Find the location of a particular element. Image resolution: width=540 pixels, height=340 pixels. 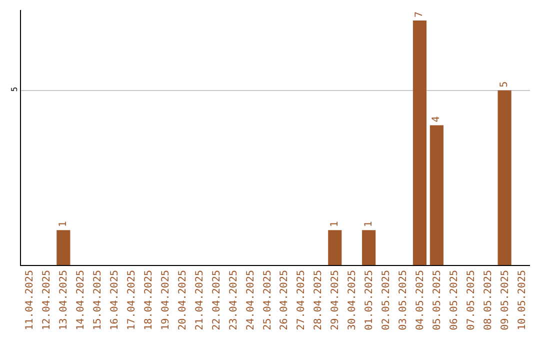

x-tick-label: 17.04.2025 is located at coordinates (132, 300).